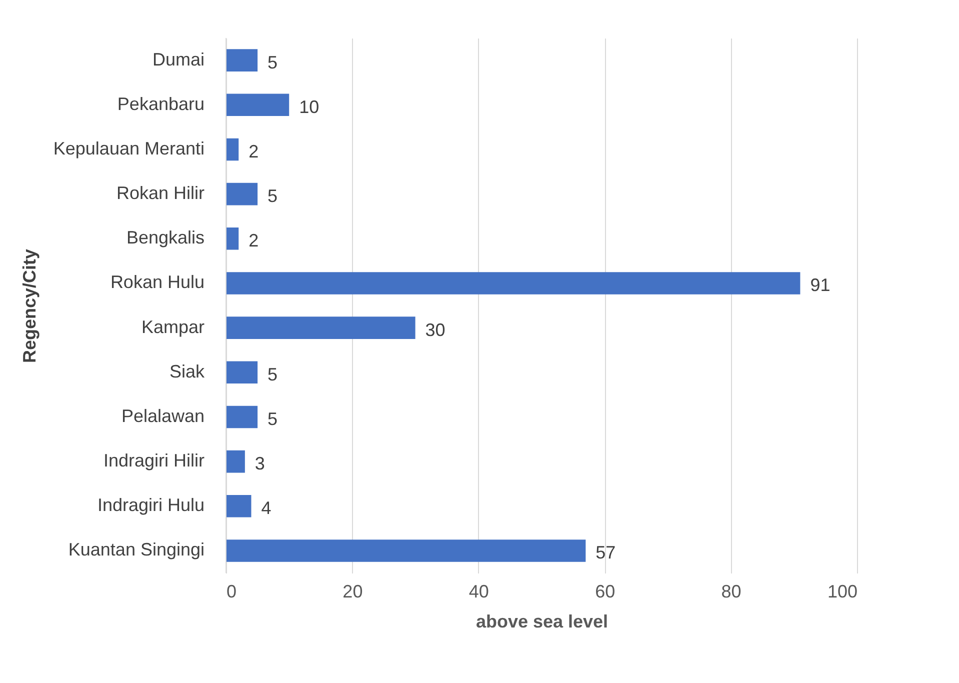  I want to click on x-tick-label: 40, so click(478, 592).